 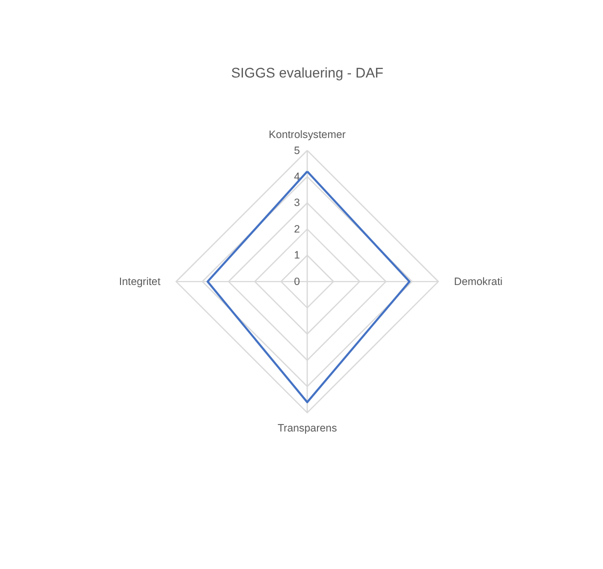 I want to click on y-tick-label: 4, so click(x=297, y=176).